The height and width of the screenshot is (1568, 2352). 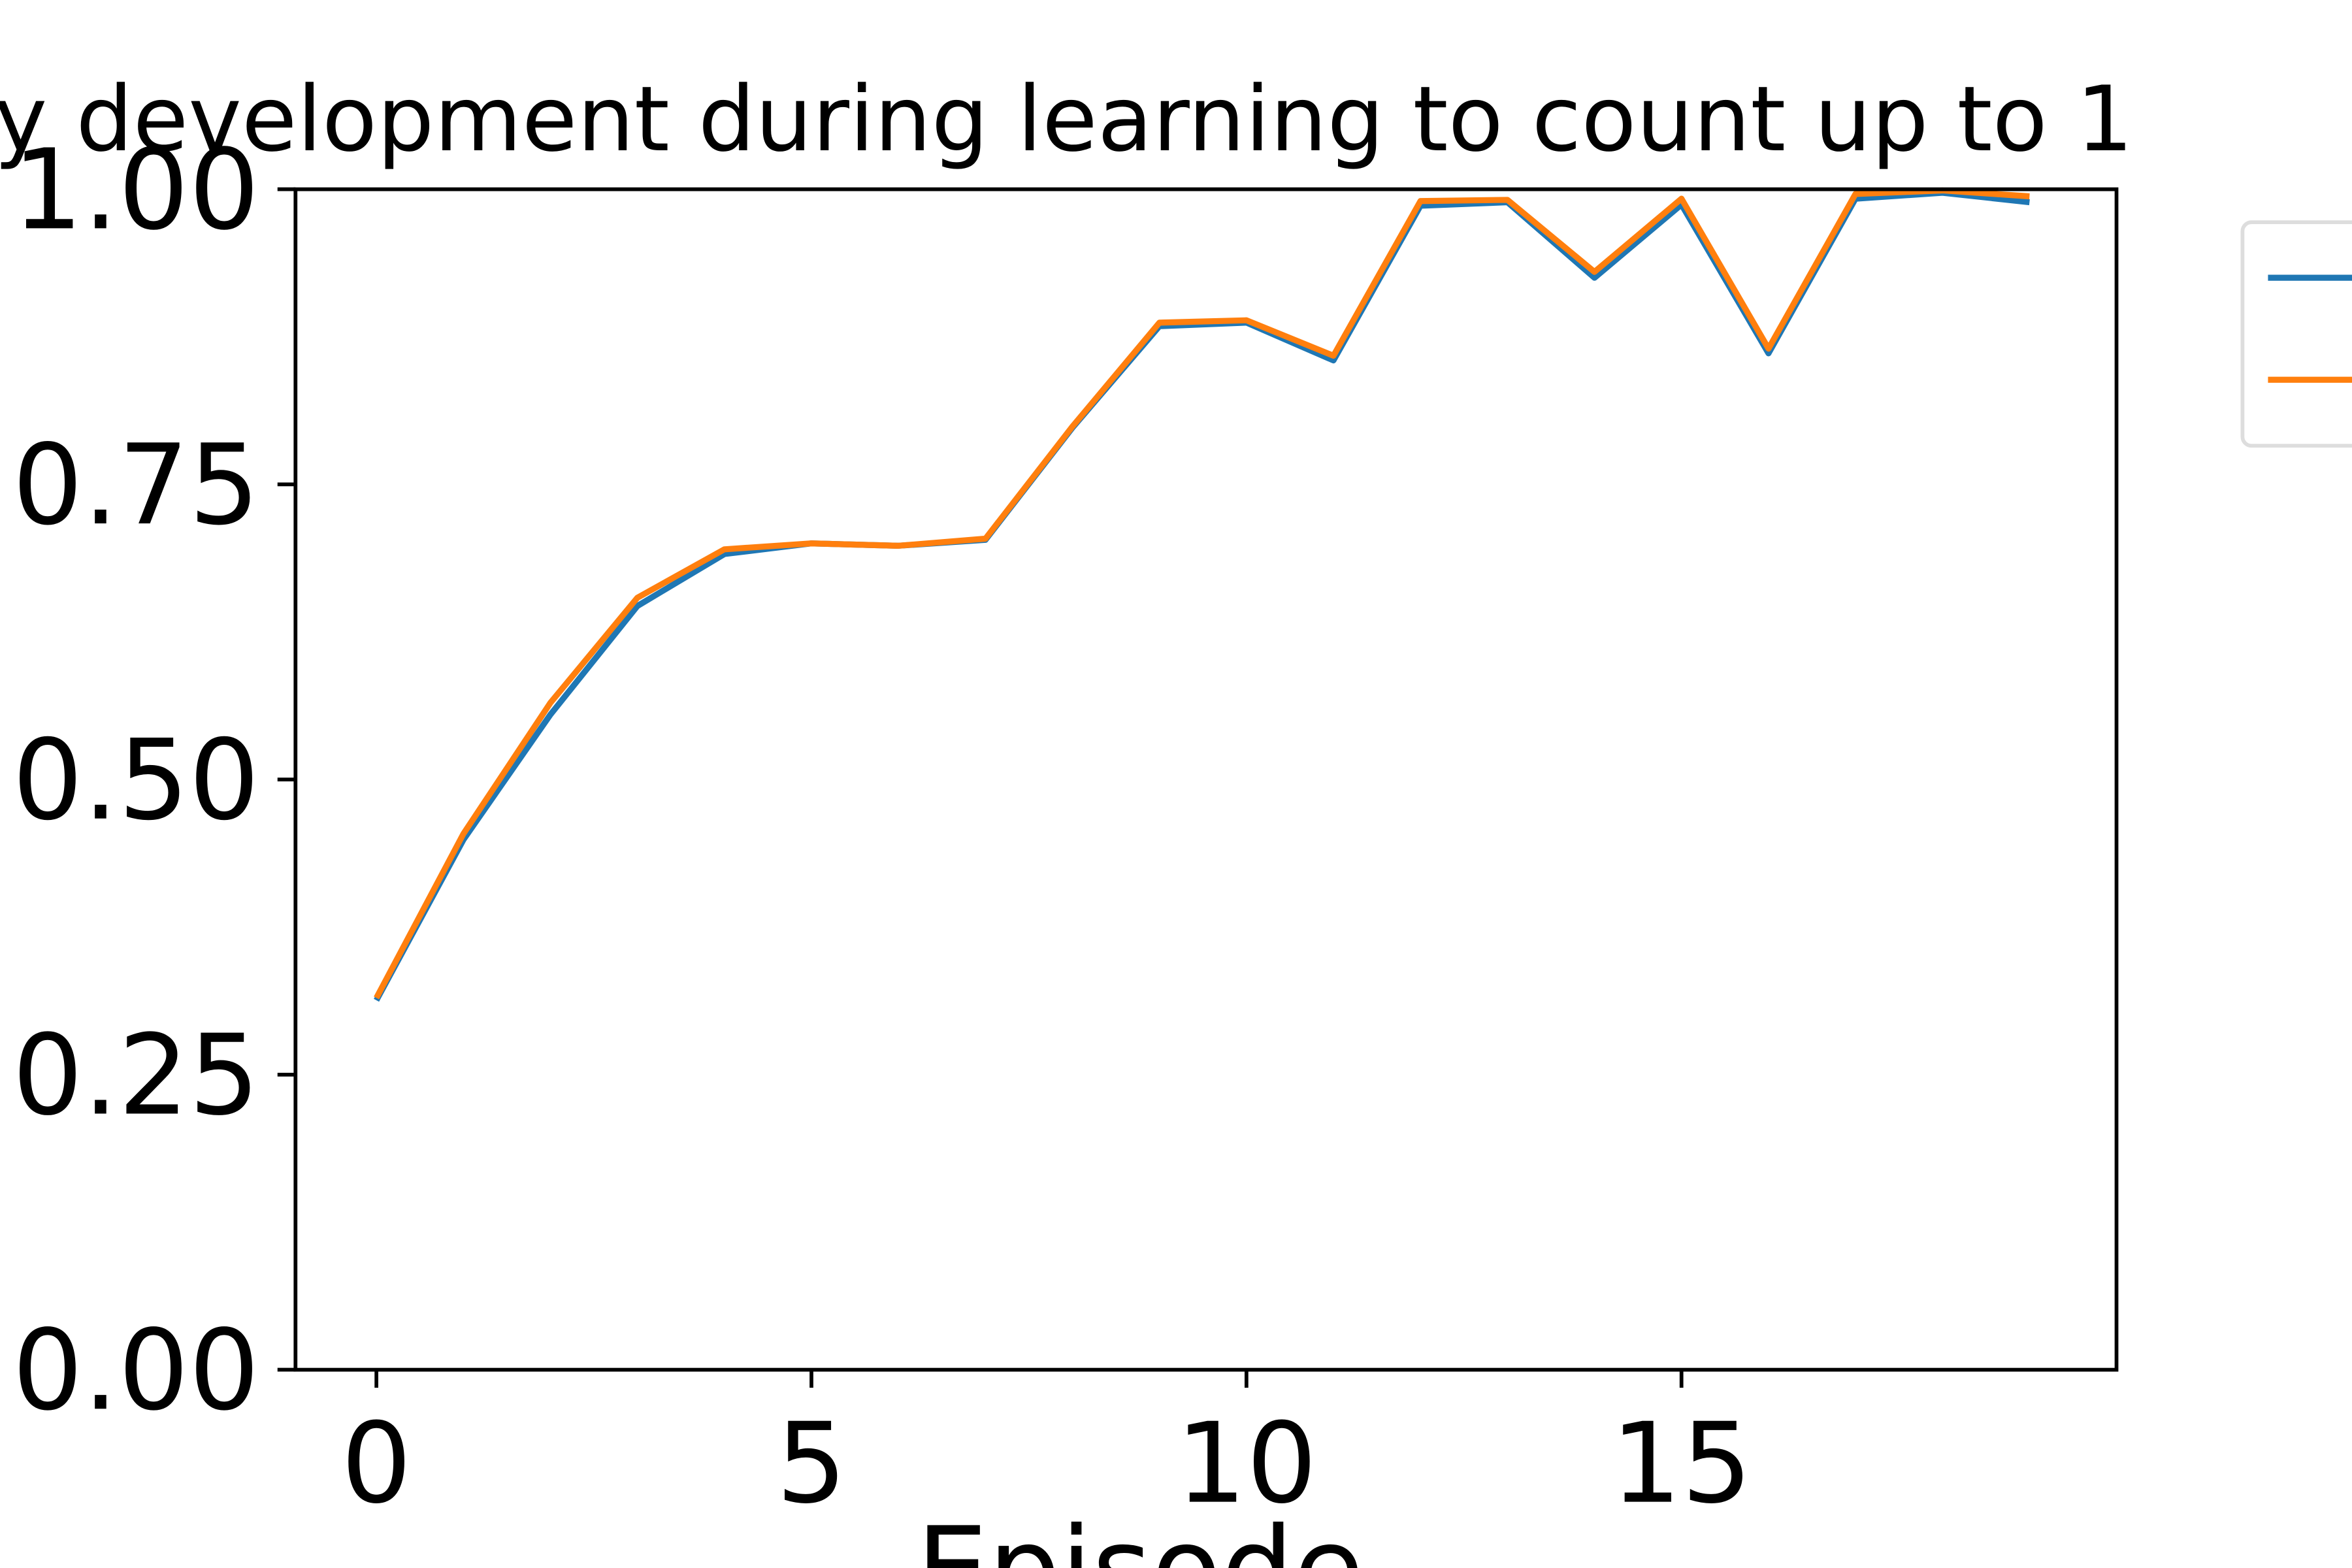 What do you see at coordinates (1246, 1464) in the screenshot?
I see `x-tick-label: 10` at bounding box center [1246, 1464].